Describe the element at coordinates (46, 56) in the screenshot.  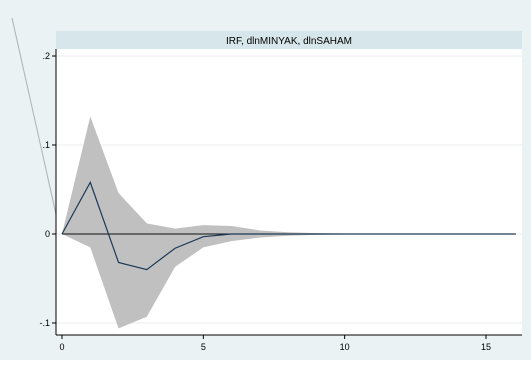
I see `y-tick-label-3: .2` at that location.